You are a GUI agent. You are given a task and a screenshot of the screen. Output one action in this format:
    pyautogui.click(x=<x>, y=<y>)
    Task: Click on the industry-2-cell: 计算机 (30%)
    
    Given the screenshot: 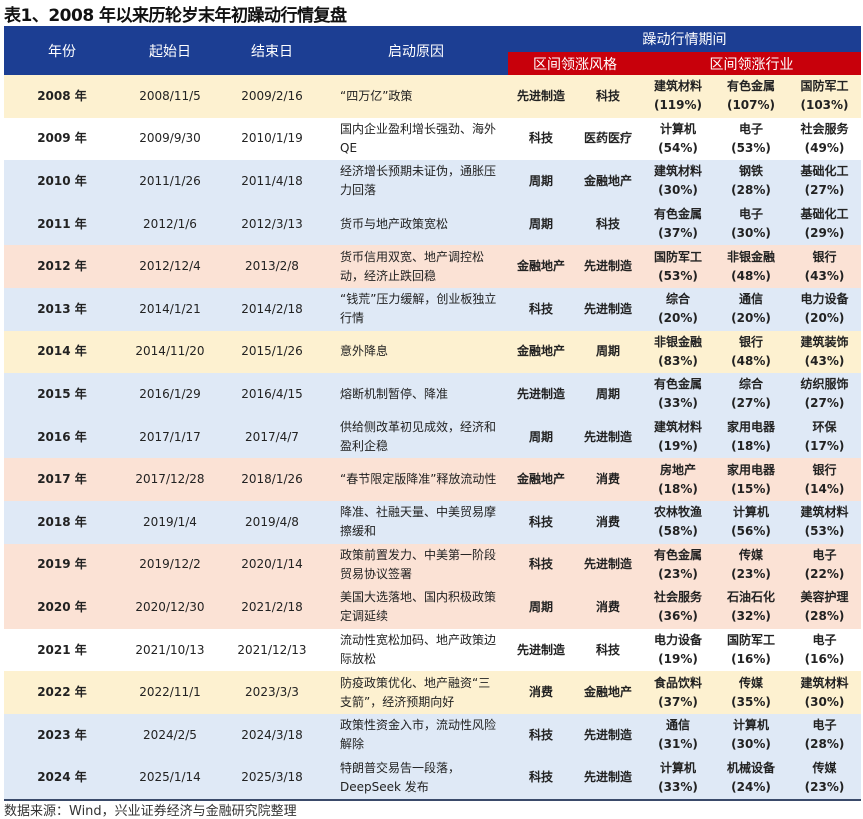 What is the action you would take?
    pyautogui.click(x=751, y=735)
    